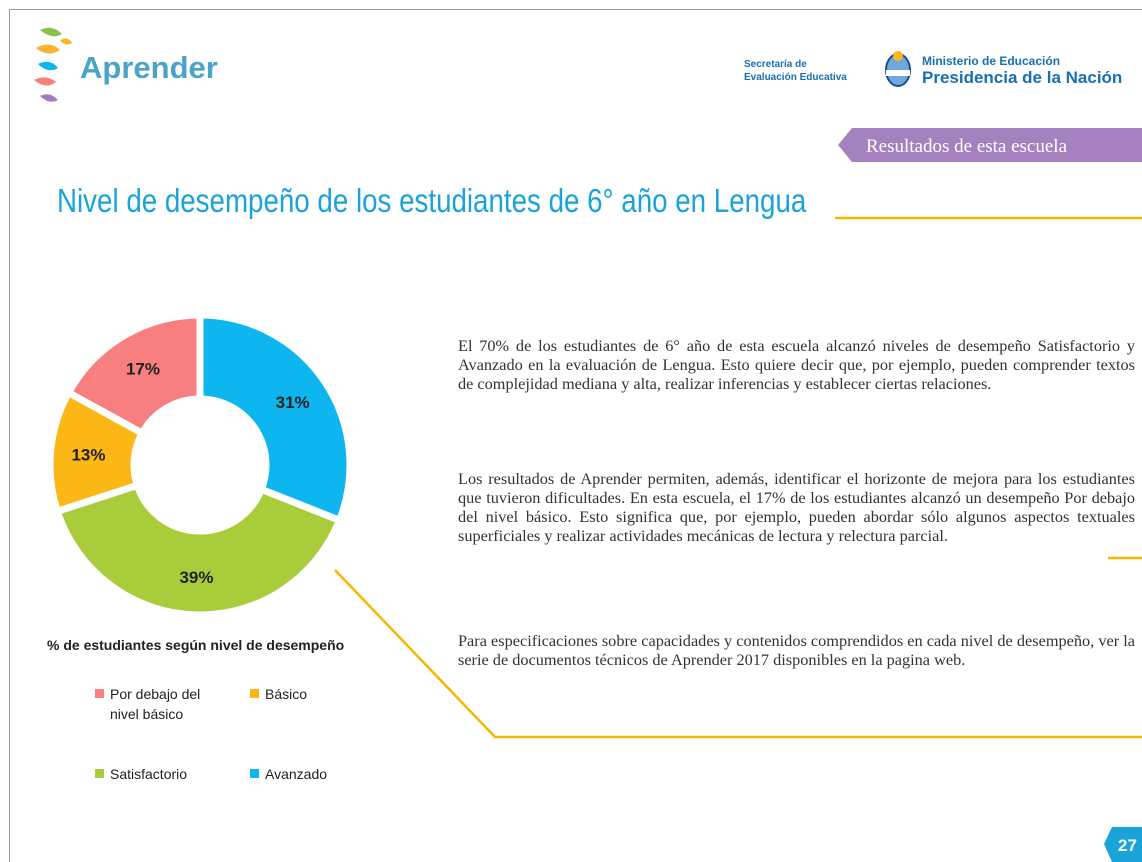 The image size is (1142, 862). Describe the element at coordinates (795, 77) in the screenshot. I see `secretaria-line: Evaluación Educativa` at that location.